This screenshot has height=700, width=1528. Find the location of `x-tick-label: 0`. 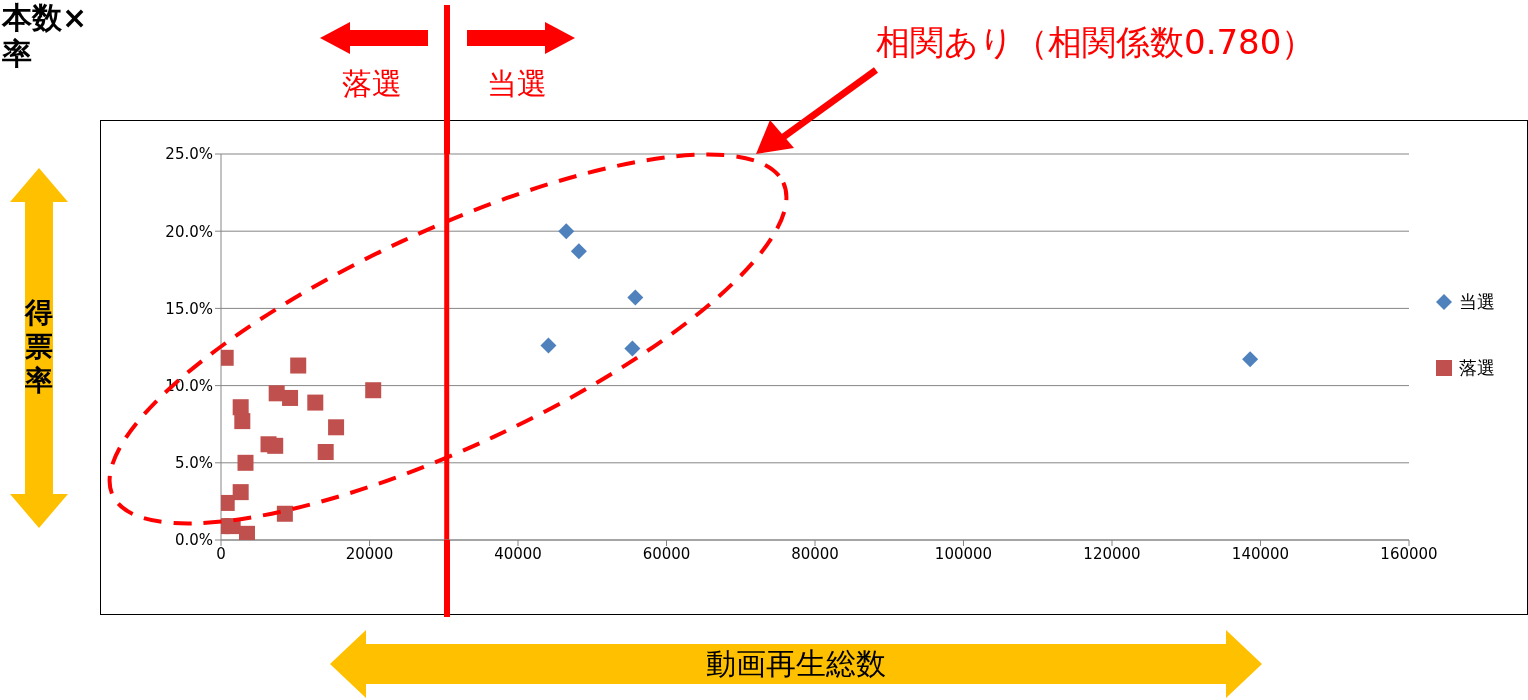

x-tick-label: 0 is located at coordinates (221, 553).